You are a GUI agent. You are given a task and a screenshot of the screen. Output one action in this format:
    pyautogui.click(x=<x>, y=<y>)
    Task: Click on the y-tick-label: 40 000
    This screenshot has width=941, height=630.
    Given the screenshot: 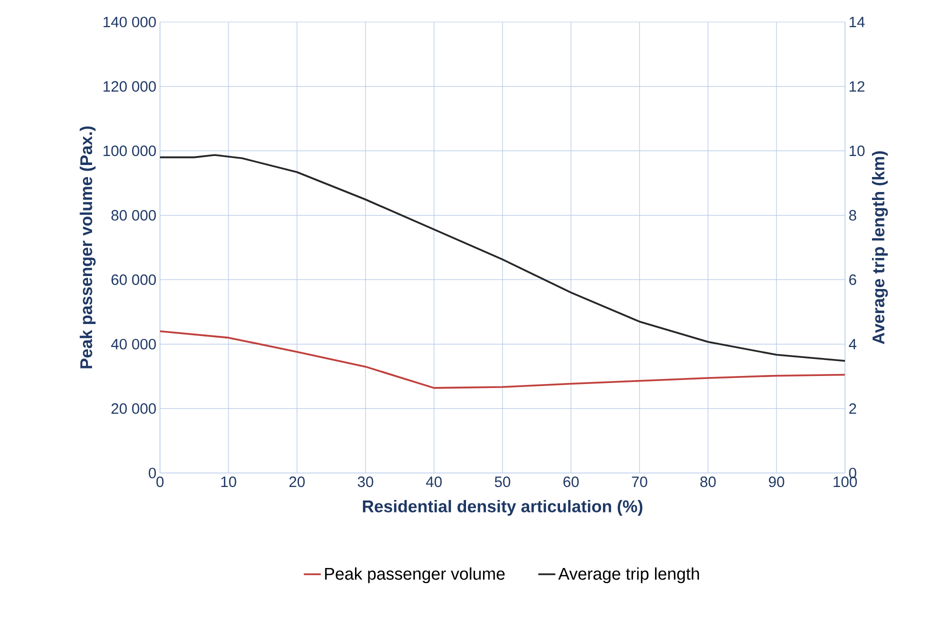 What is the action you would take?
    pyautogui.click(x=133, y=344)
    